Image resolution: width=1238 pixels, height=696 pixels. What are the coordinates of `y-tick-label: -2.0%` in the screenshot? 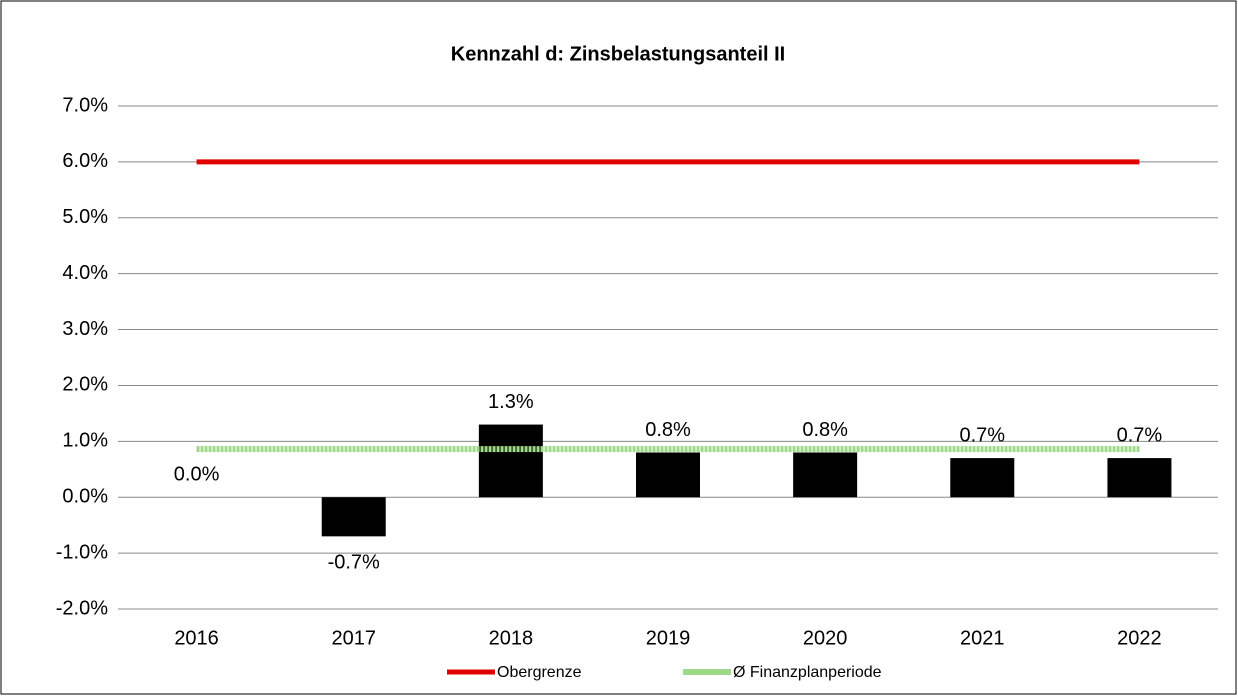 It's located at (82, 608).